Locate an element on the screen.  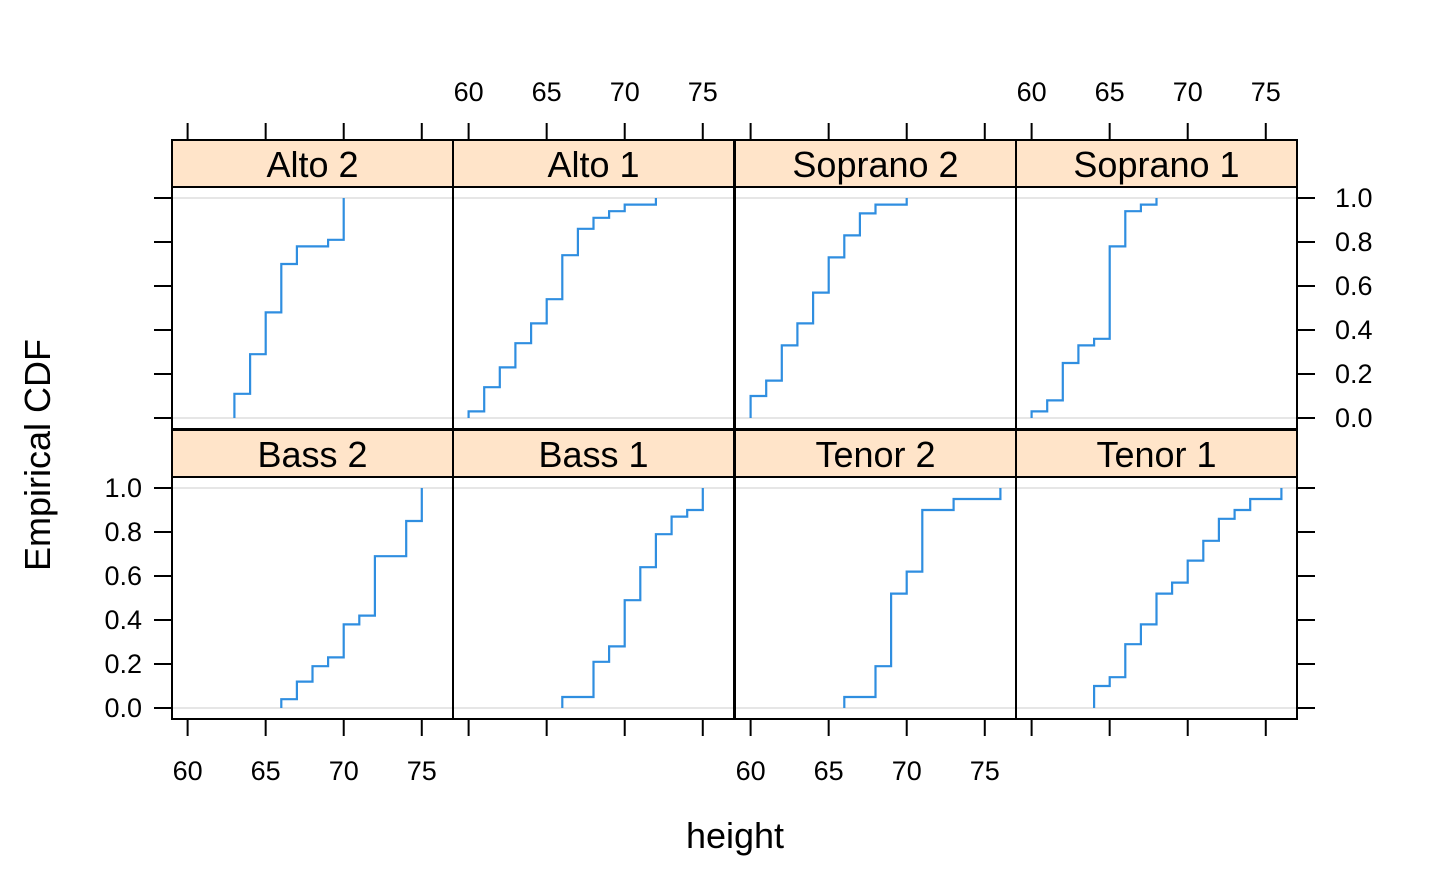
strip-label-tenor-1: Tenor 1 is located at coordinates (1156, 454).